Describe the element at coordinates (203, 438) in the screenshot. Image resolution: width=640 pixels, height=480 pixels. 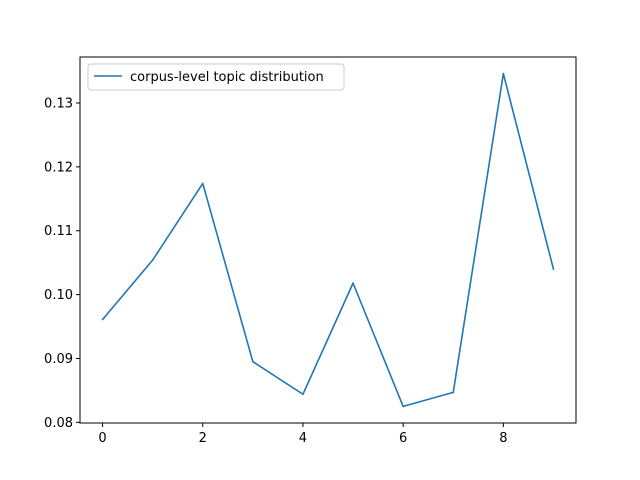
I see `x-tick-label: 2` at that location.